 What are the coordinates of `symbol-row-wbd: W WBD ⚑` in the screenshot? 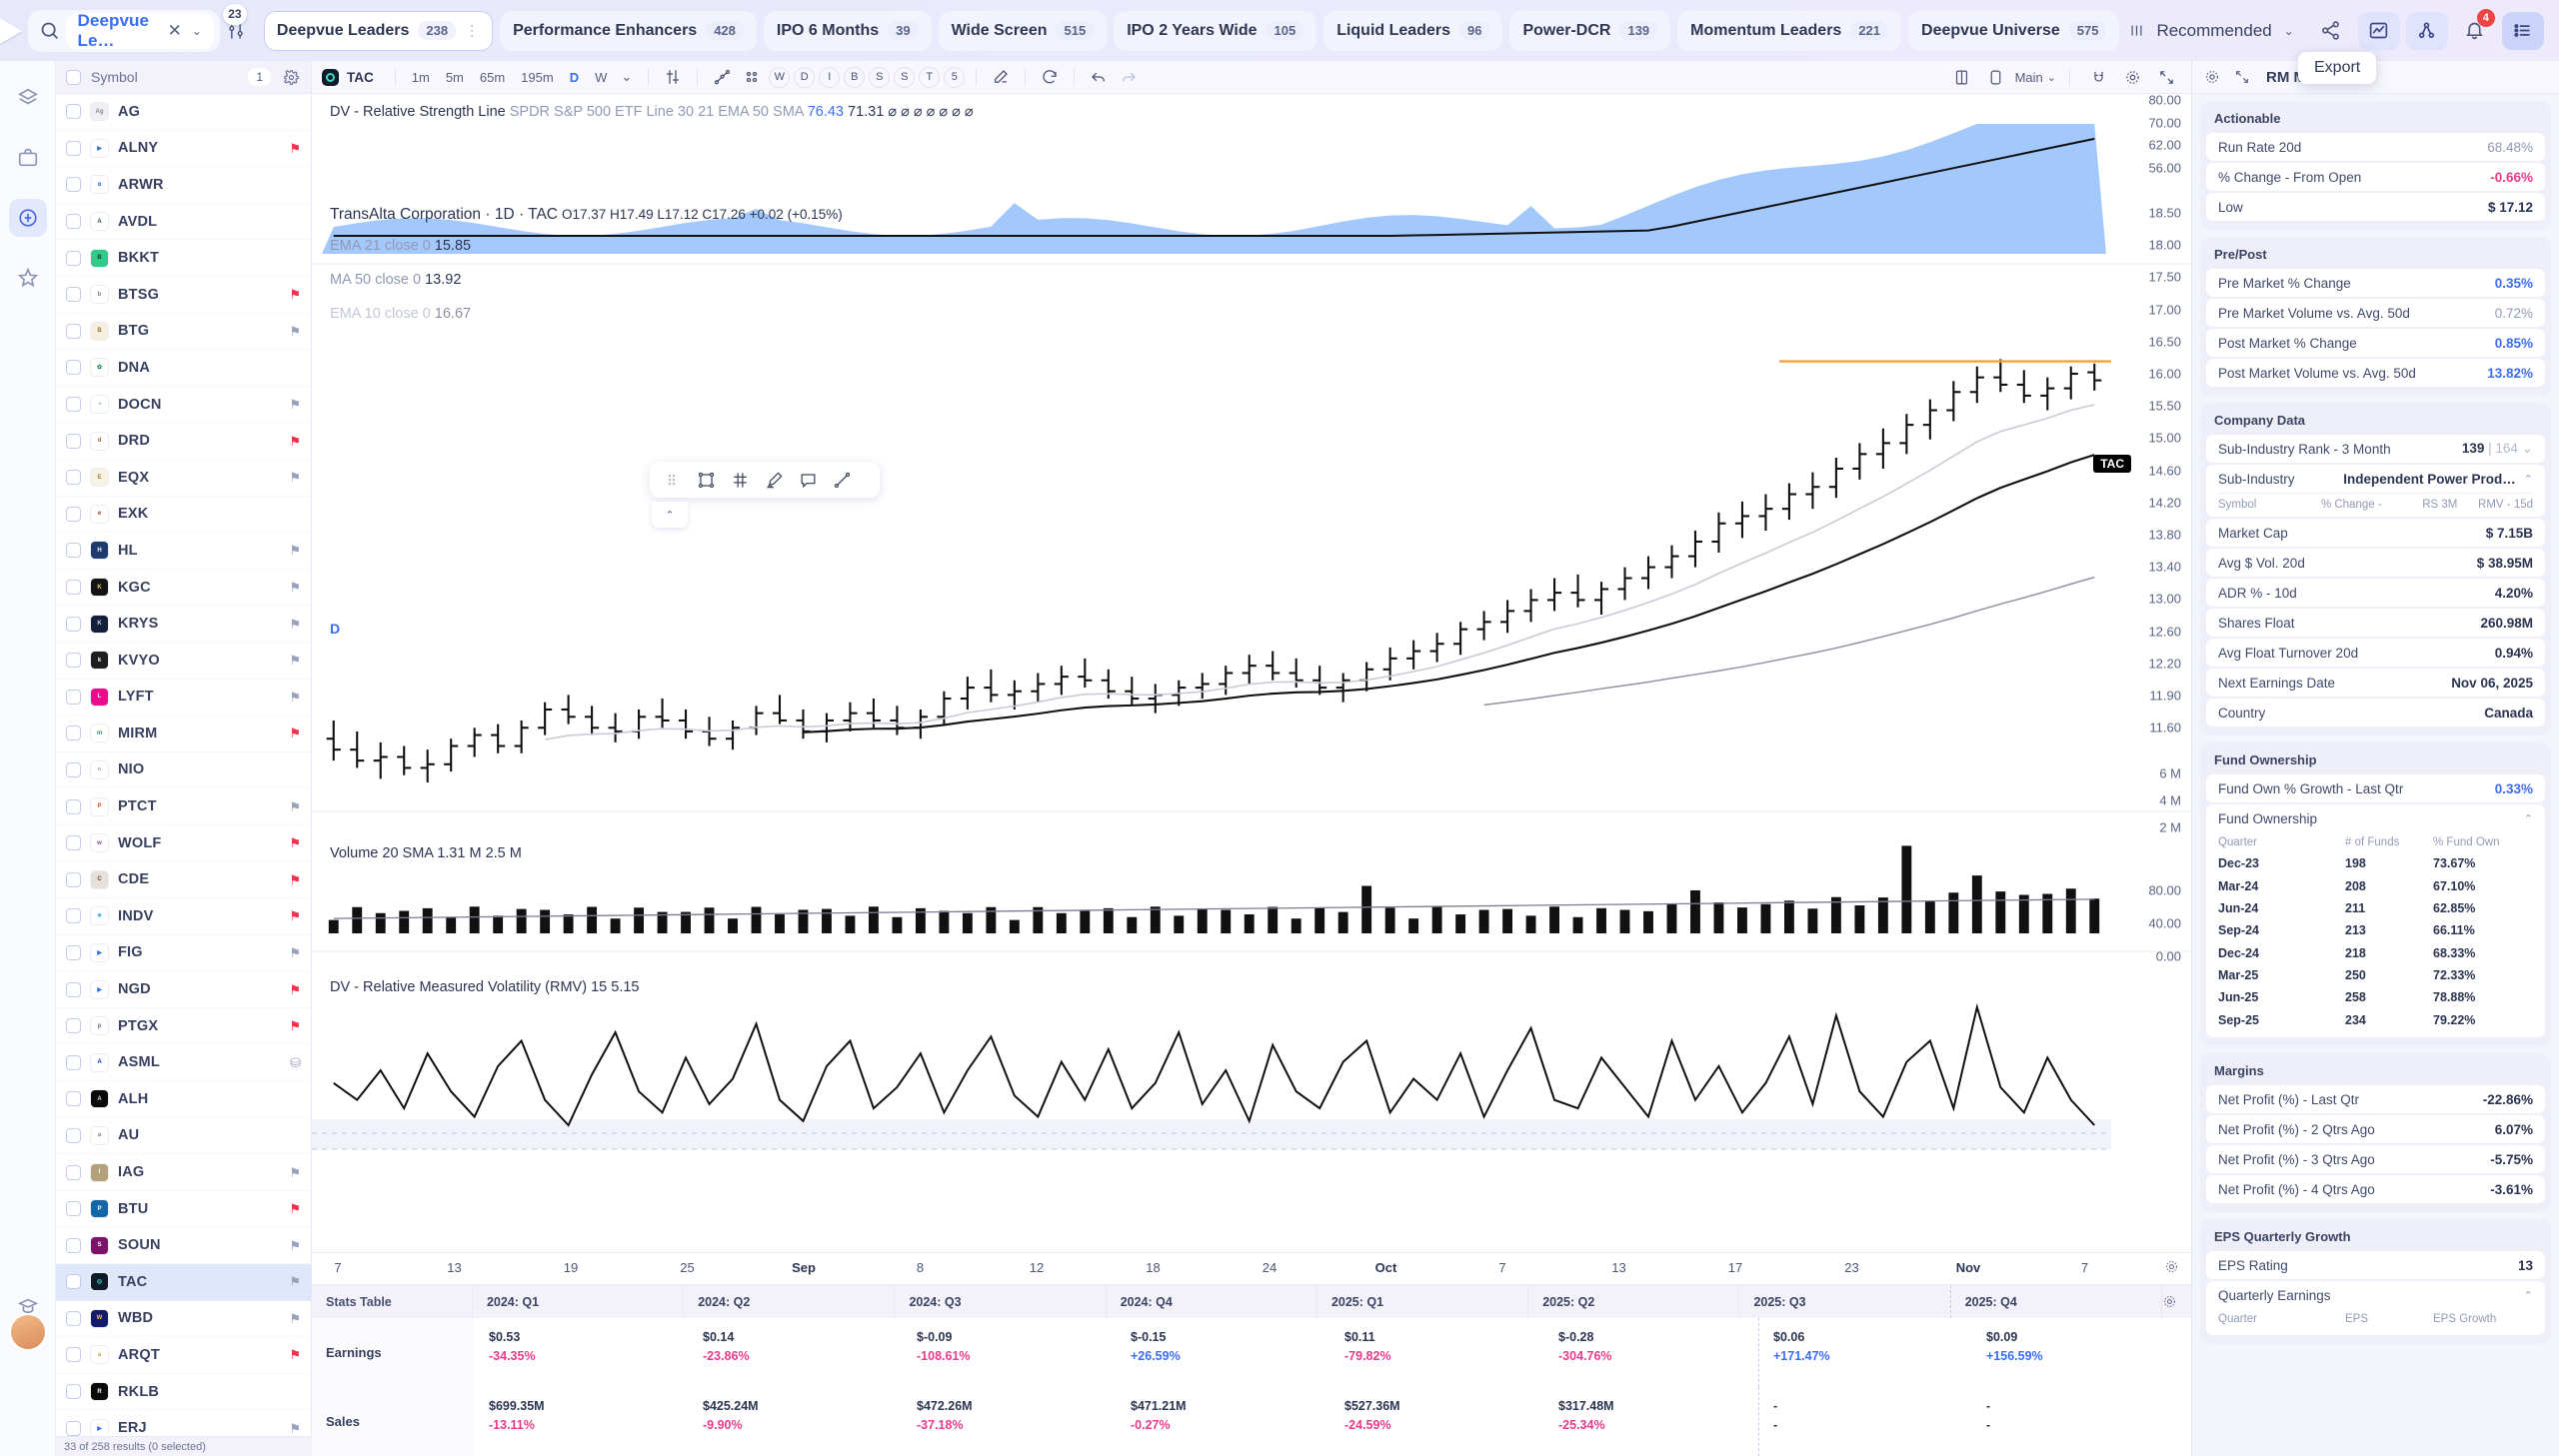 It's located at (183, 1319).